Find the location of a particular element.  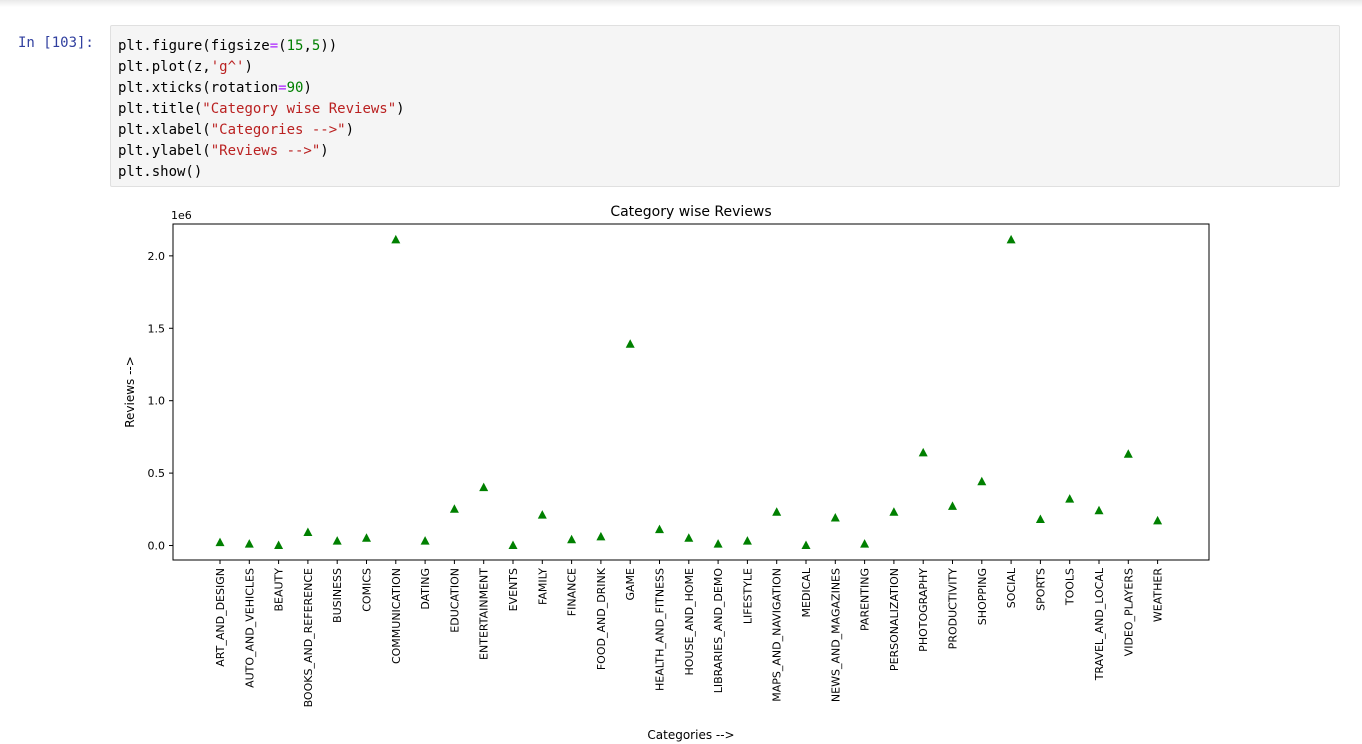

code-line: plt.title("Category wise Reviews") is located at coordinates (261, 109).